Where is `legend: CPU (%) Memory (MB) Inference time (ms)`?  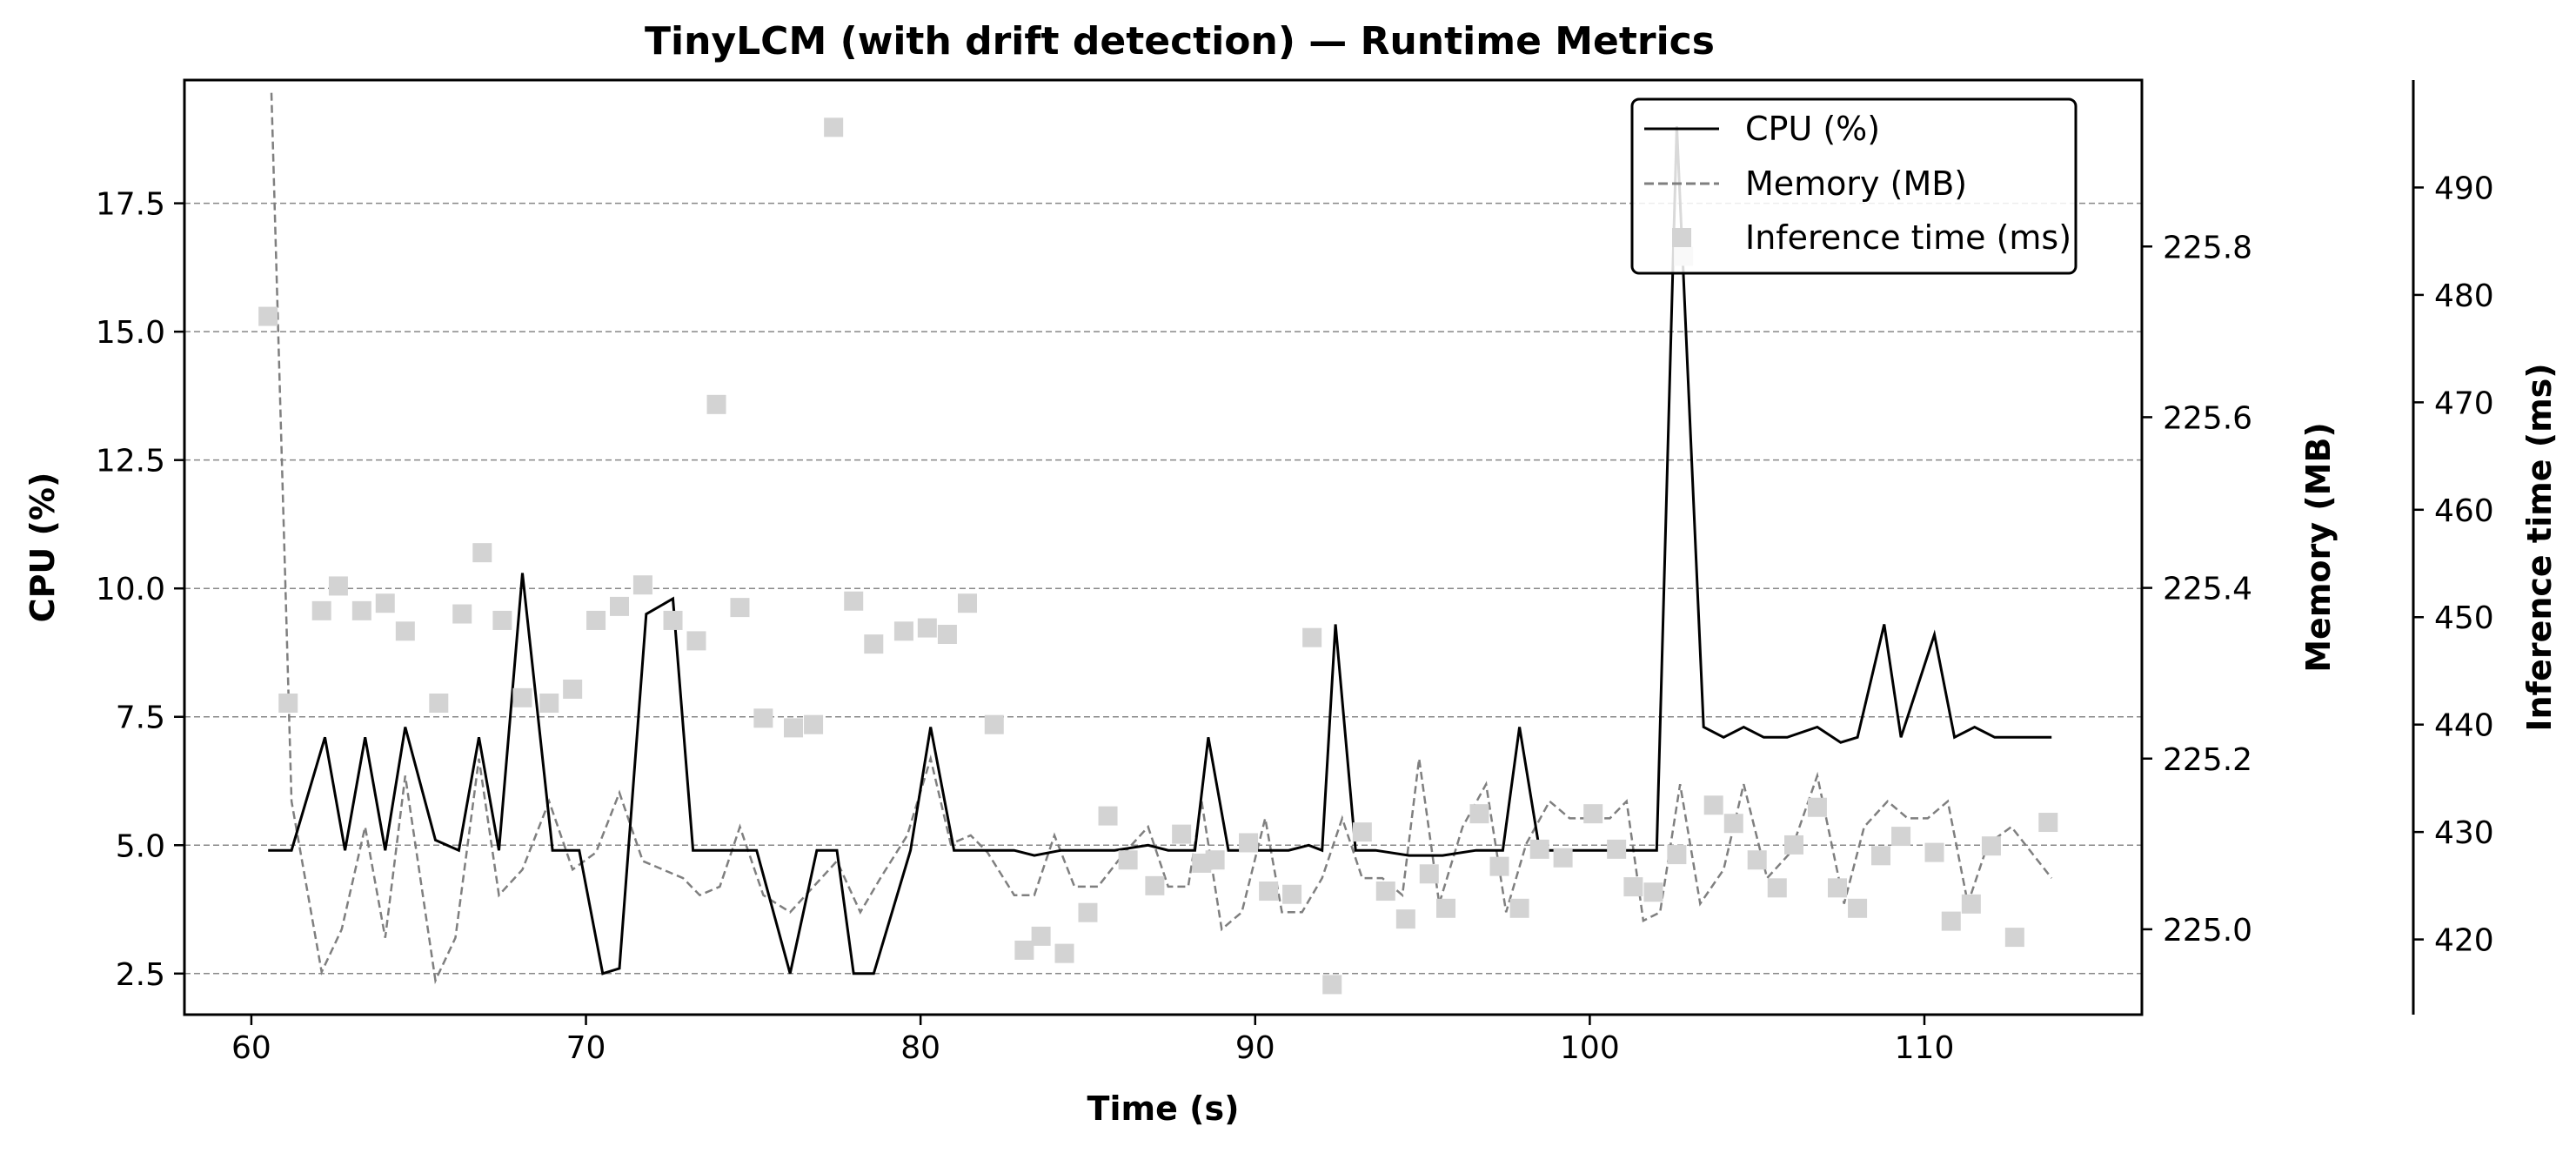 legend: CPU (%) Memory (MB) Inference time (ms) is located at coordinates (1854, 186).